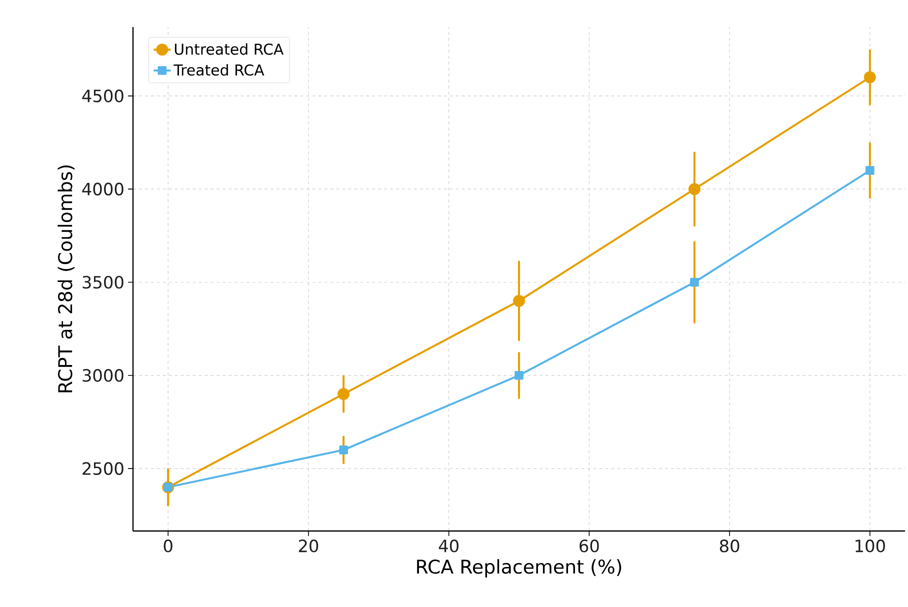  Describe the element at coordinates (103, 375) in the screenshot. I see `y-tick-label: 3000` at that location.